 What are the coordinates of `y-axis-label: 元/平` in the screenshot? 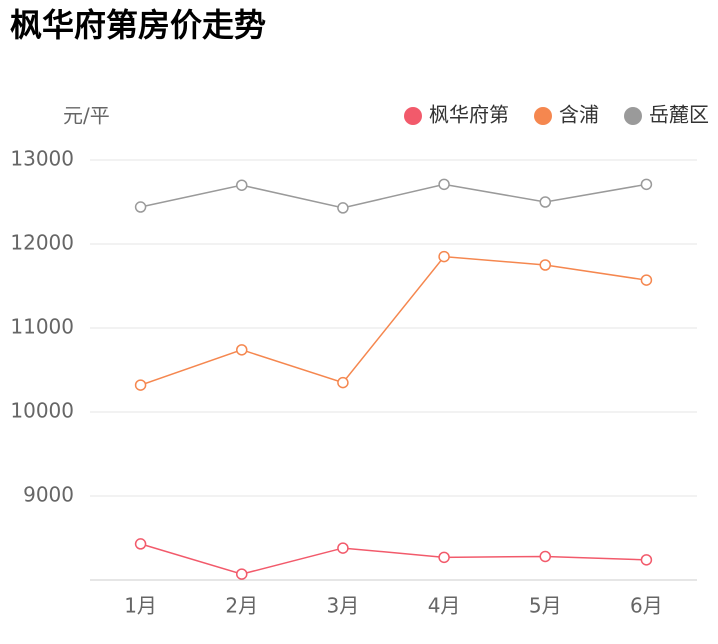 It's located at (86, 116).